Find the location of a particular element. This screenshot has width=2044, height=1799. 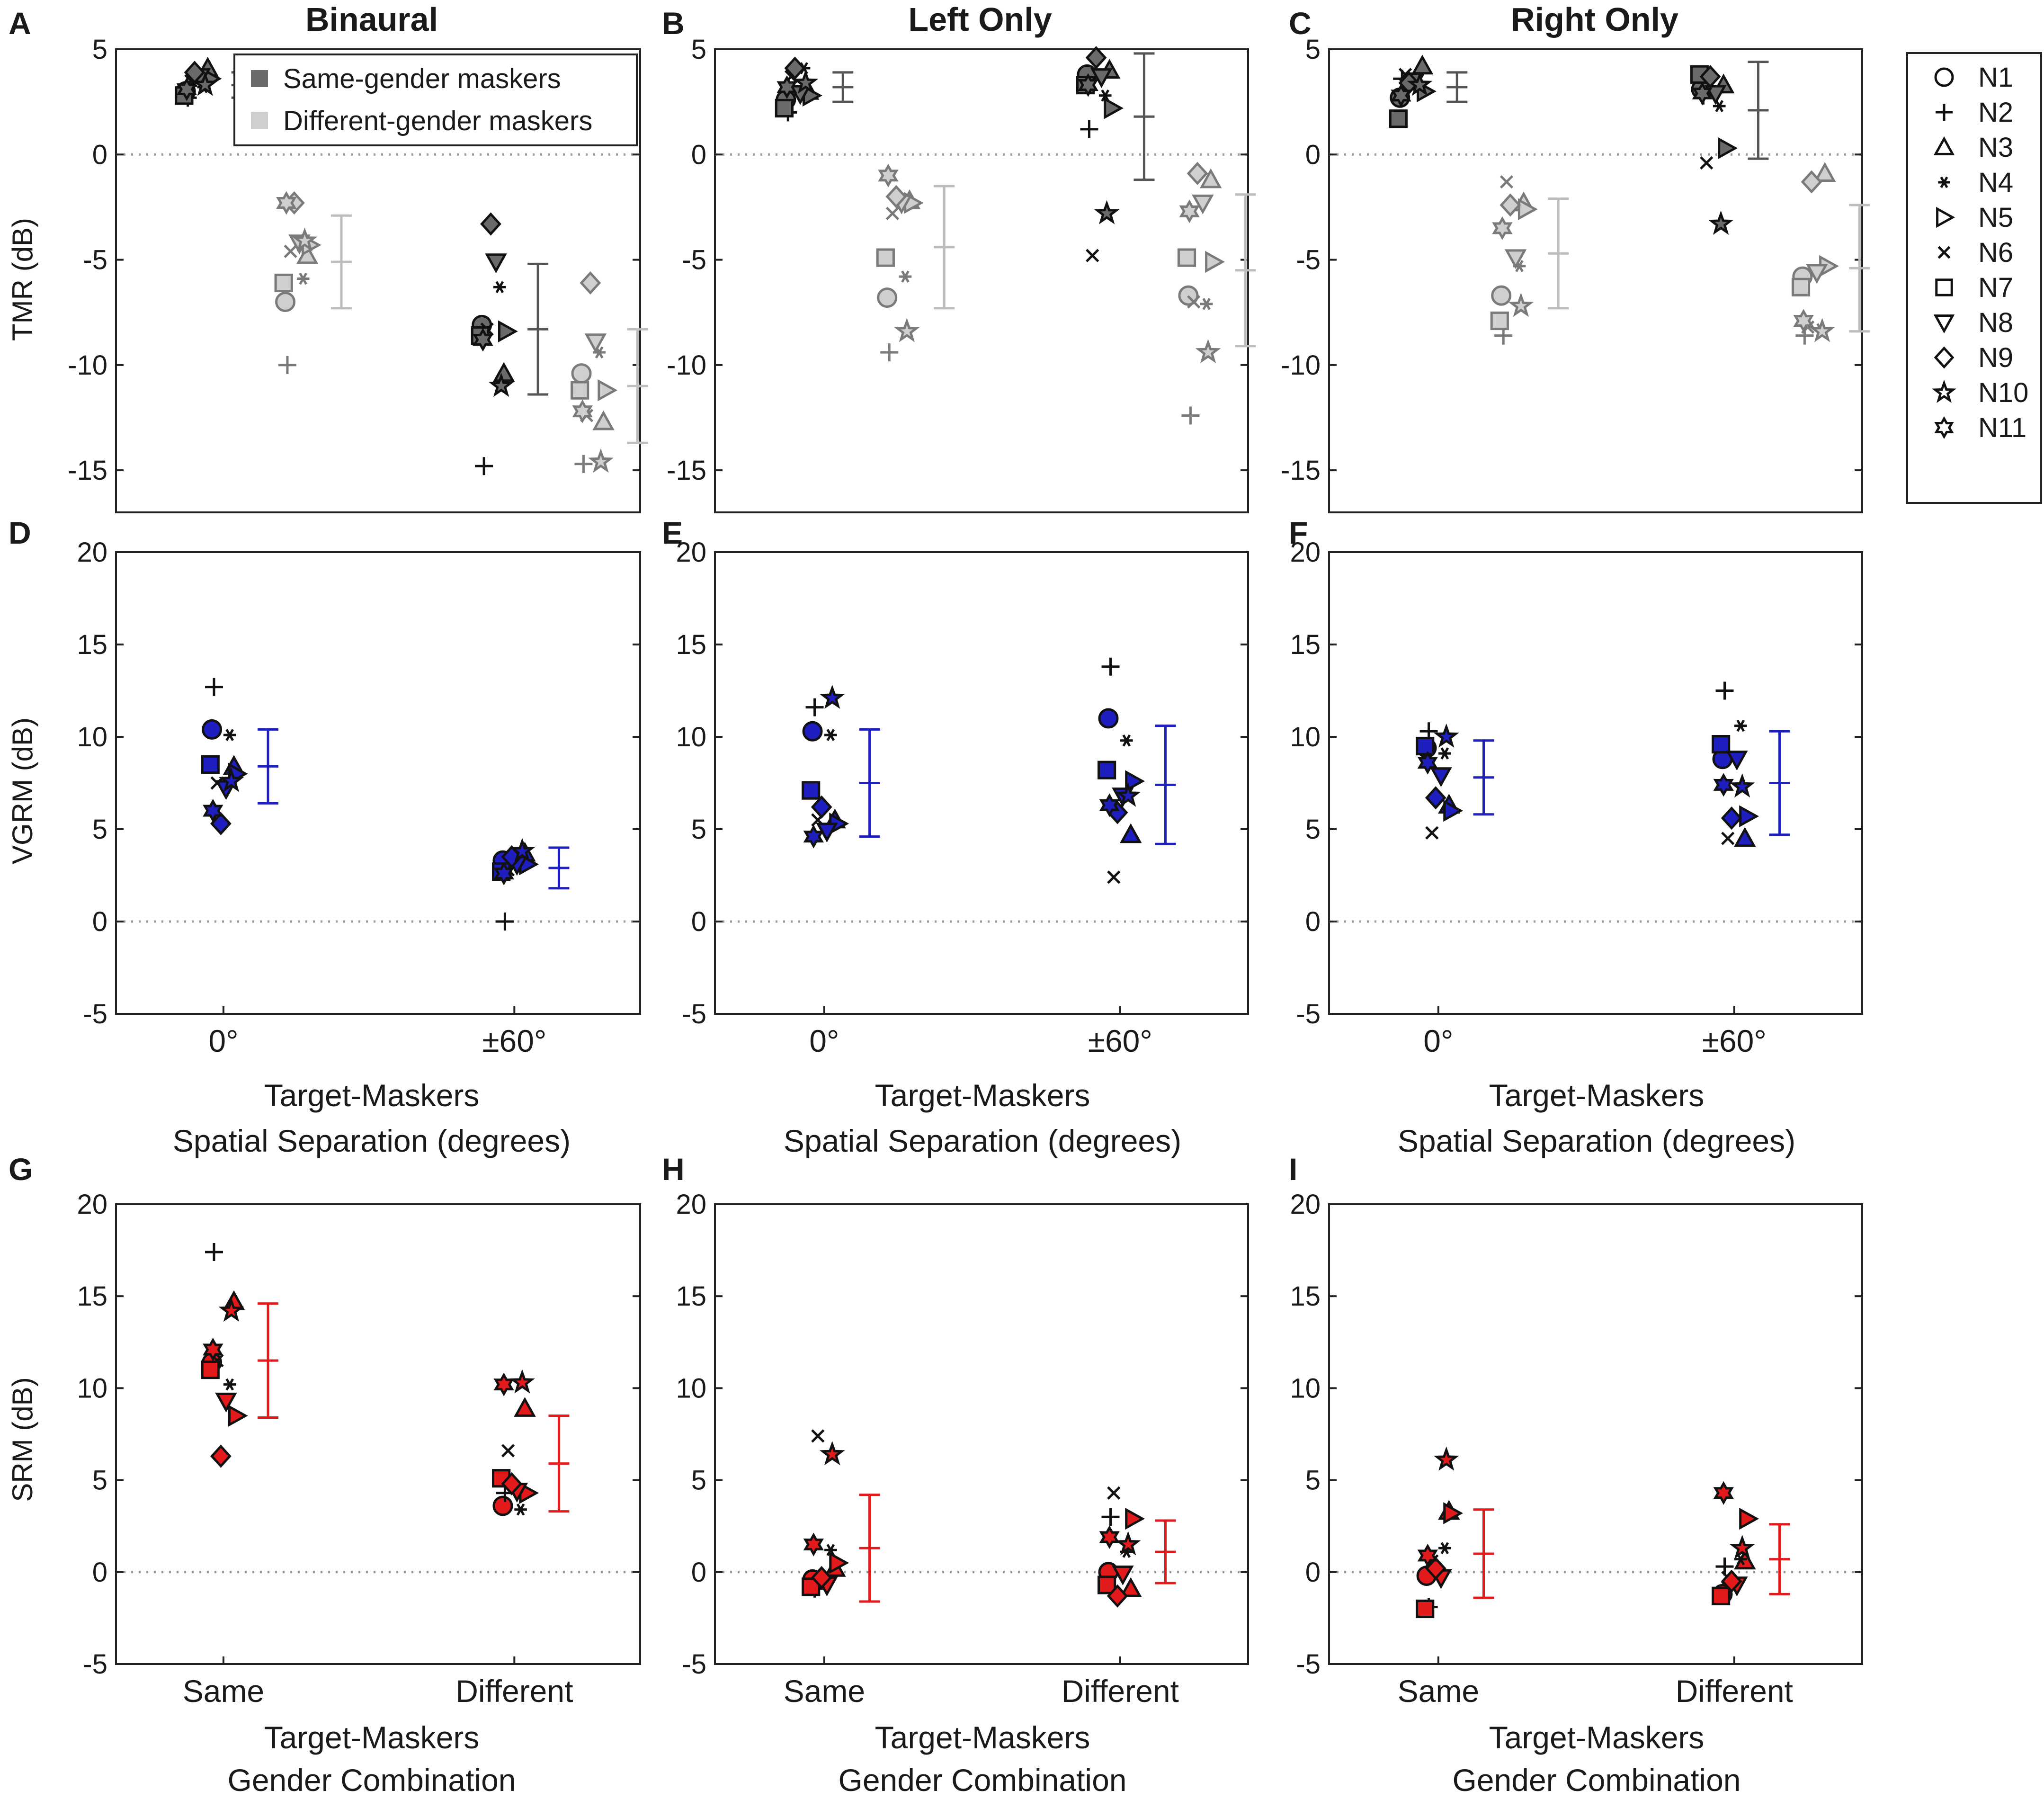

panel-h-point-n3 is located at coordinates (1131, 1587).